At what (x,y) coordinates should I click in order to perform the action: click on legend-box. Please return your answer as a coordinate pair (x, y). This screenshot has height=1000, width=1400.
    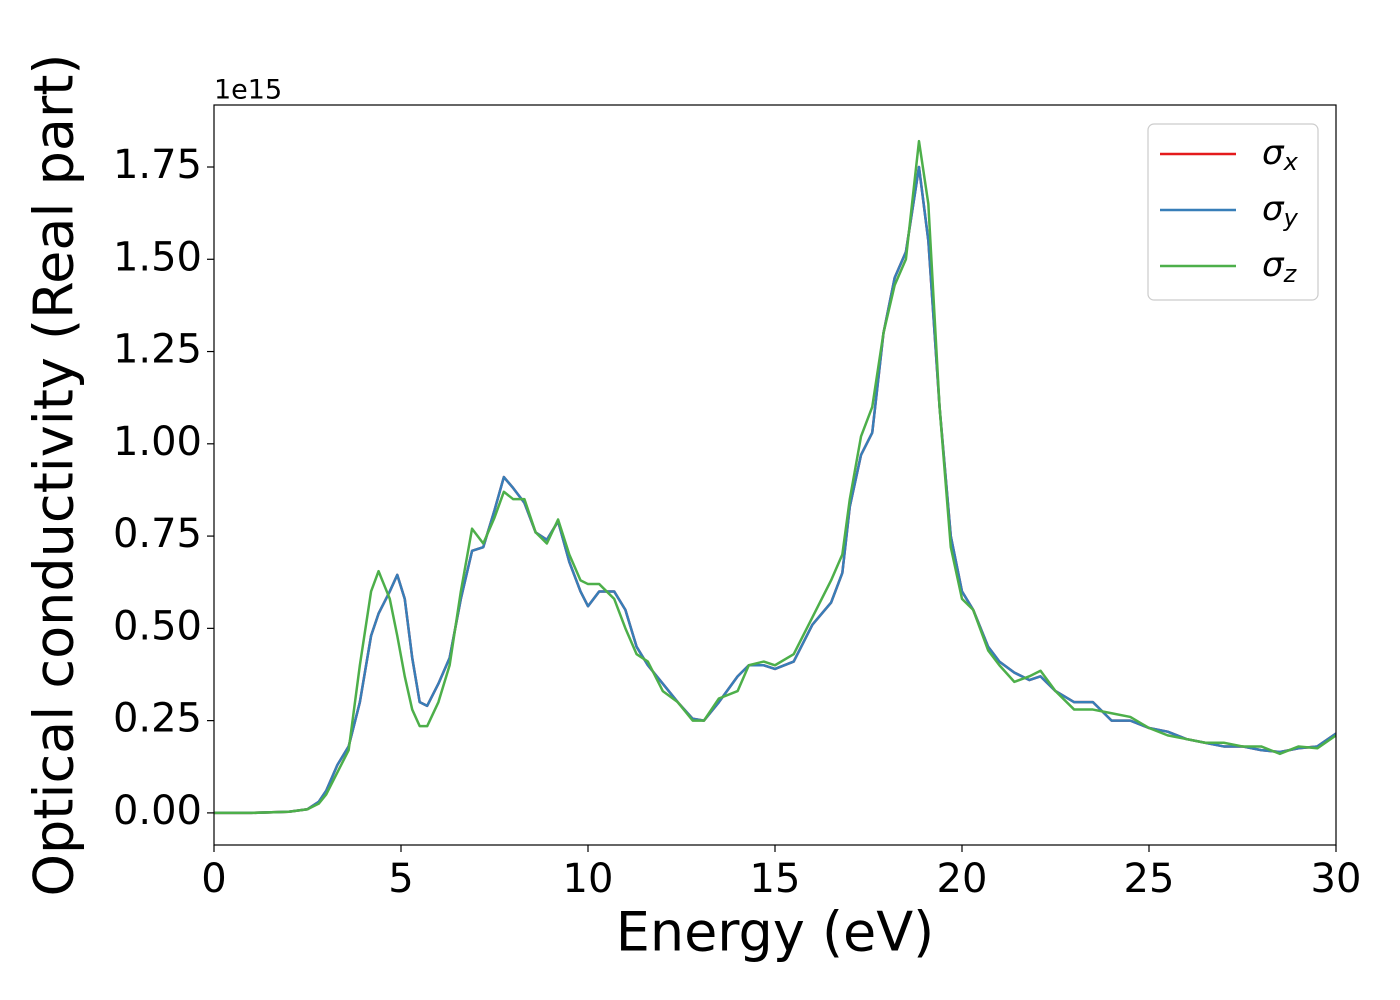
    Looking at the image, I should click on (1233, 212).